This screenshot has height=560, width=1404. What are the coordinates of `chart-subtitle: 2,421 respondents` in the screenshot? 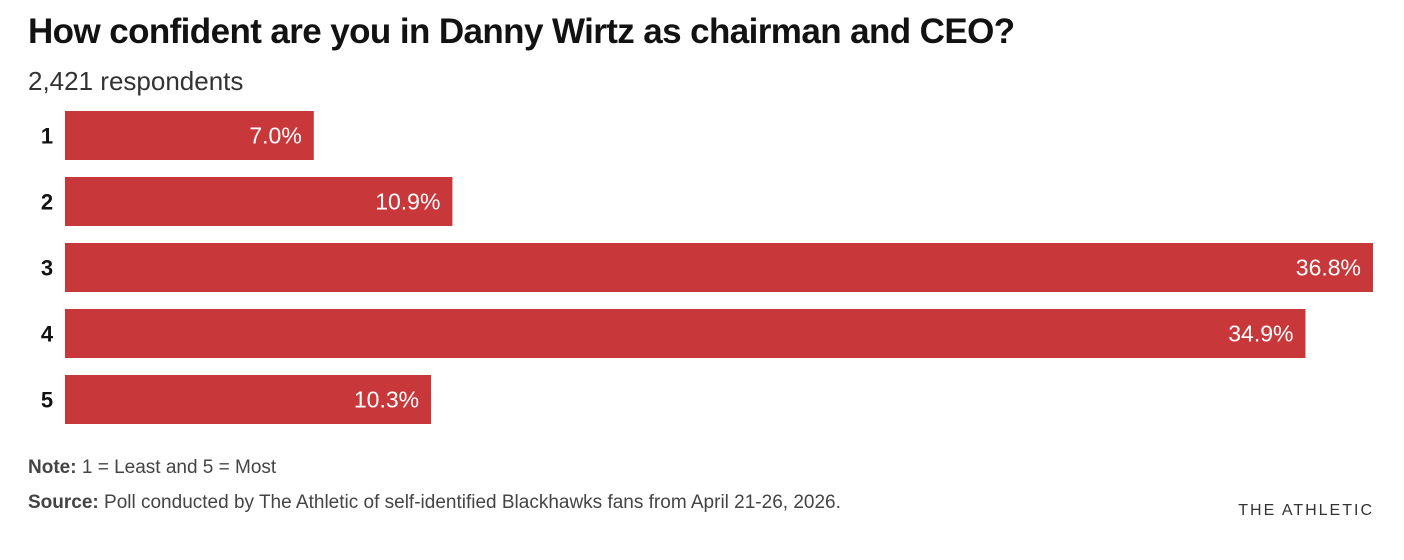 It's located at (136, 81).